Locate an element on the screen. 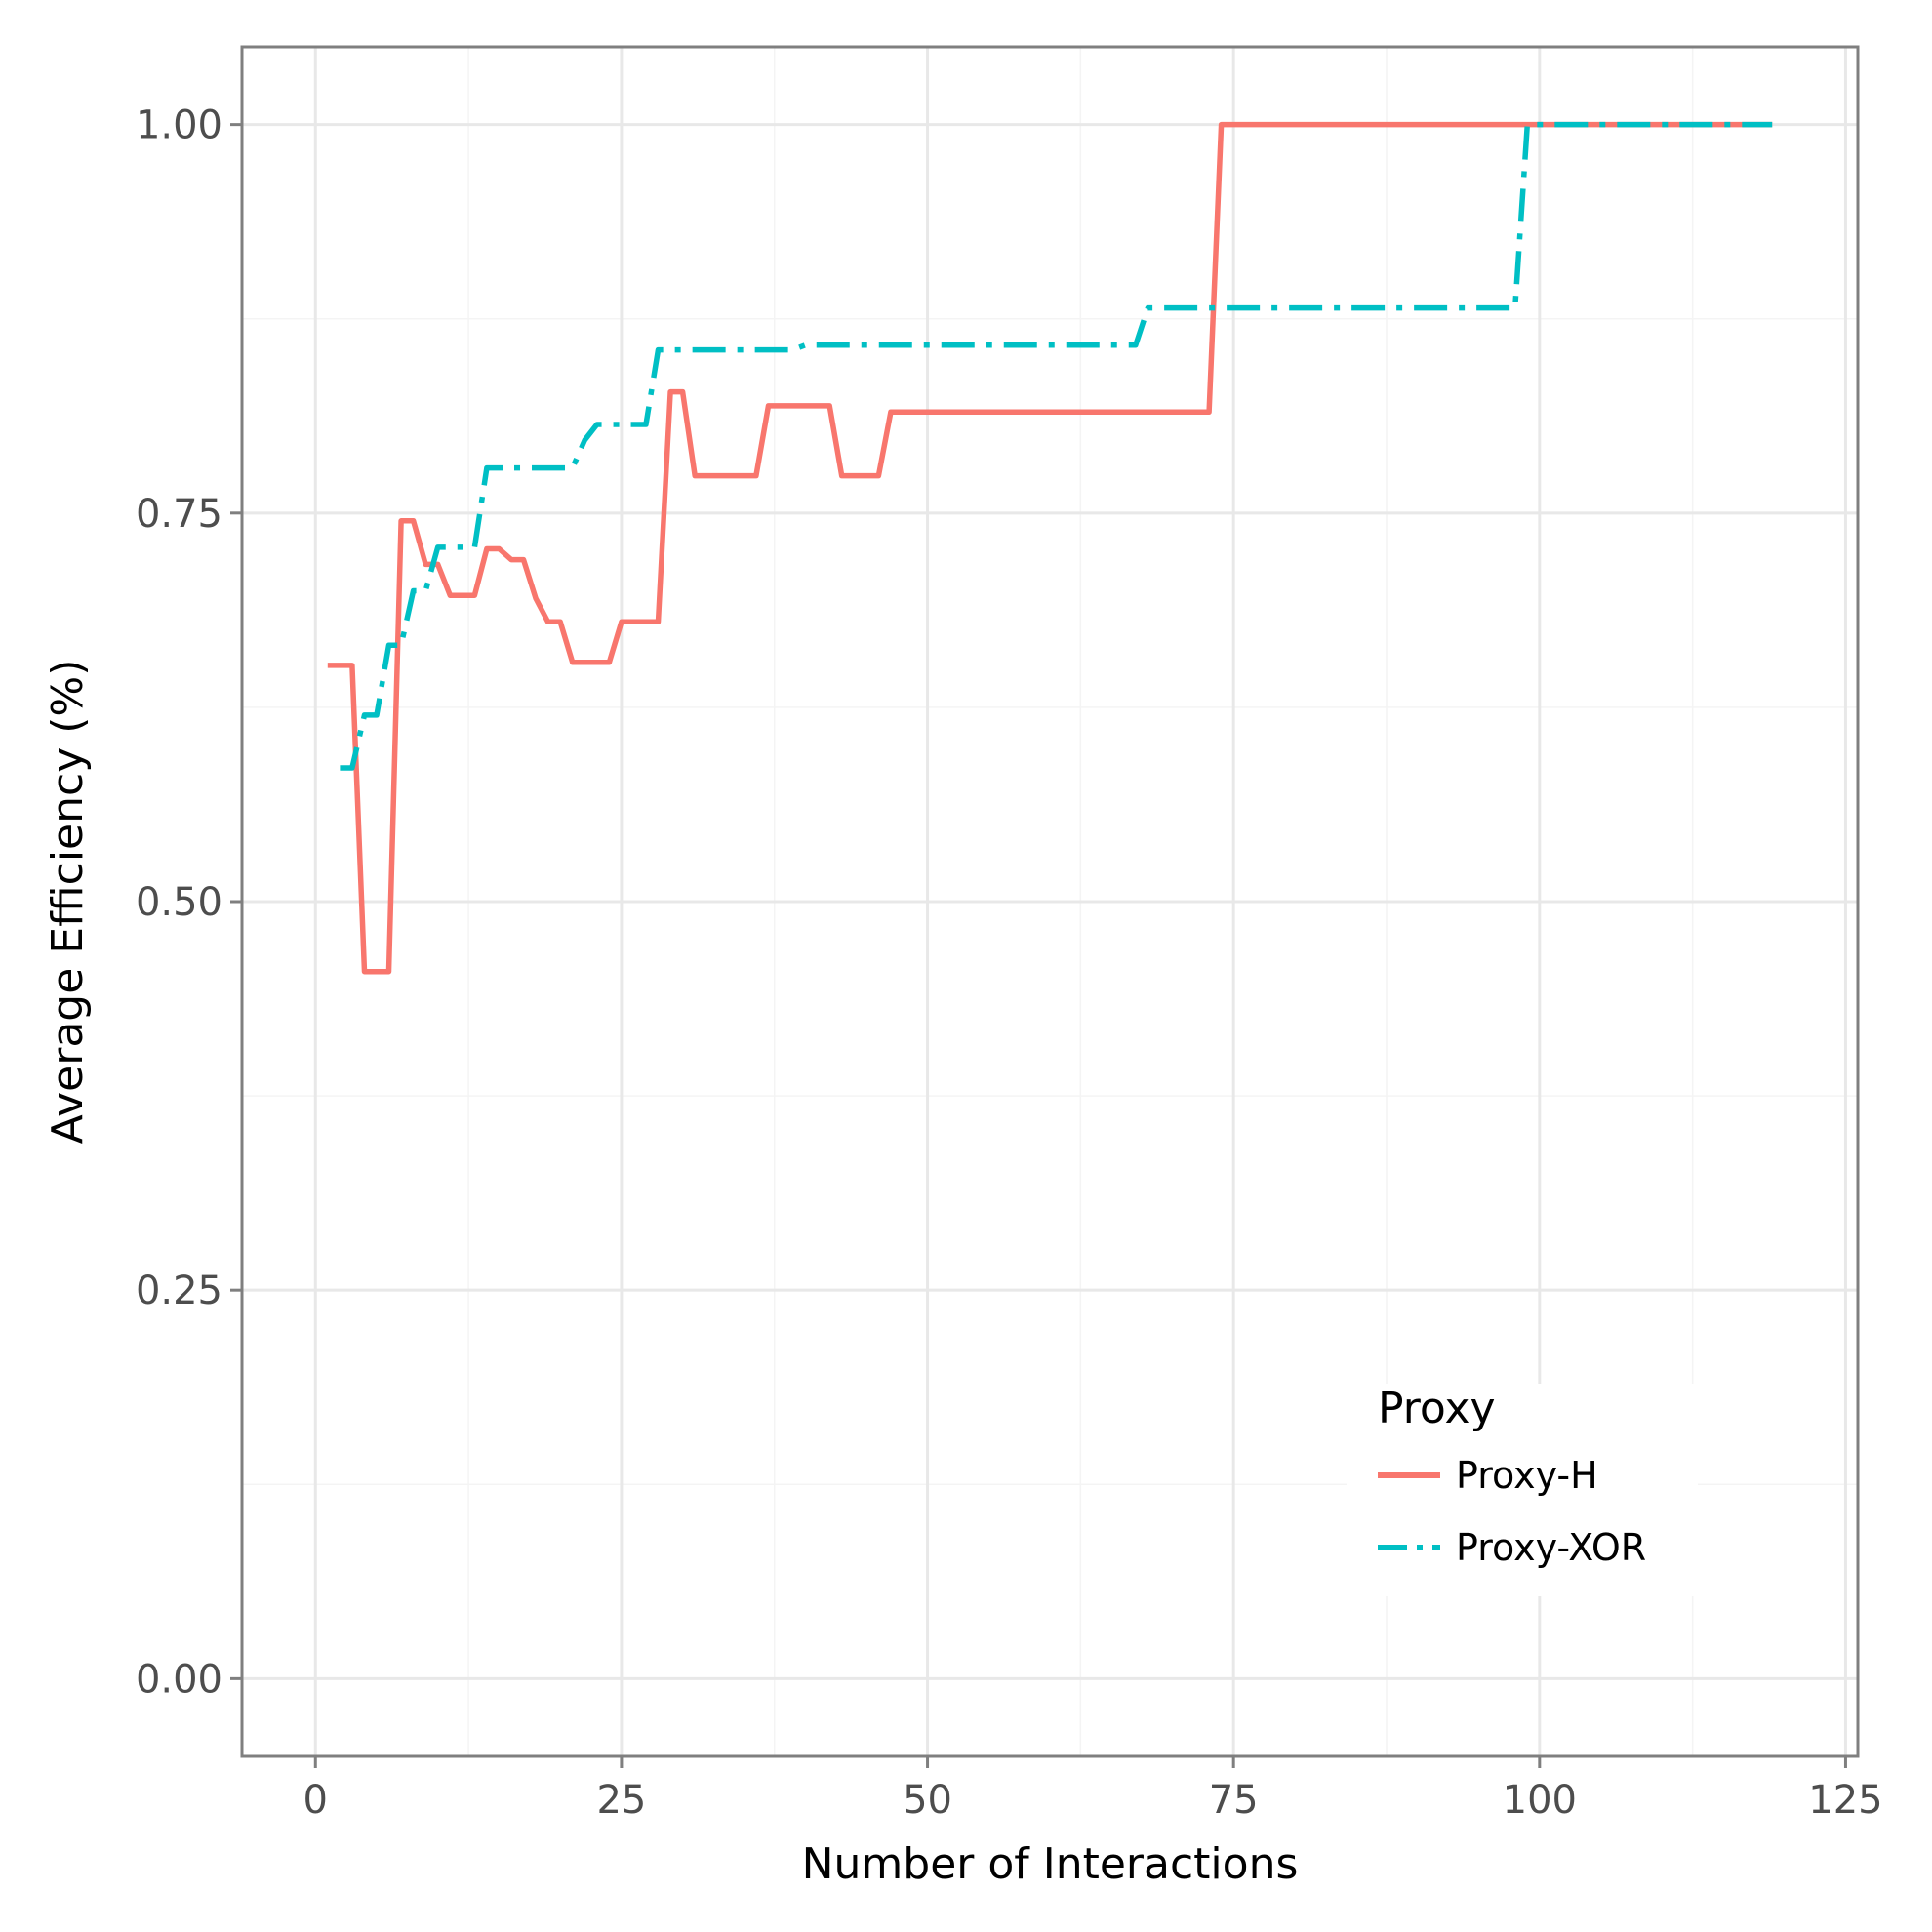 This screenshot has width=1932, height=1932. y-tick-label: 0.75 is located at coordinates (179, 514).